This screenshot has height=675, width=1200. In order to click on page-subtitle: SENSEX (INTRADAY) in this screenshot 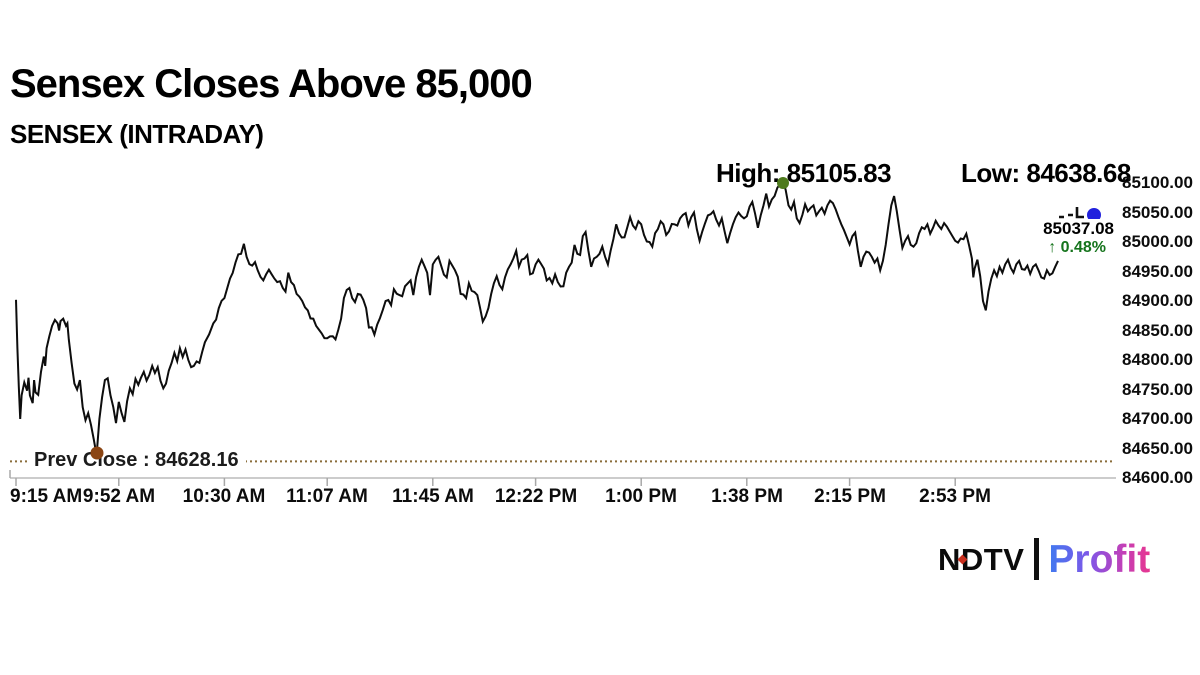, I will do `click(137, 134)`.